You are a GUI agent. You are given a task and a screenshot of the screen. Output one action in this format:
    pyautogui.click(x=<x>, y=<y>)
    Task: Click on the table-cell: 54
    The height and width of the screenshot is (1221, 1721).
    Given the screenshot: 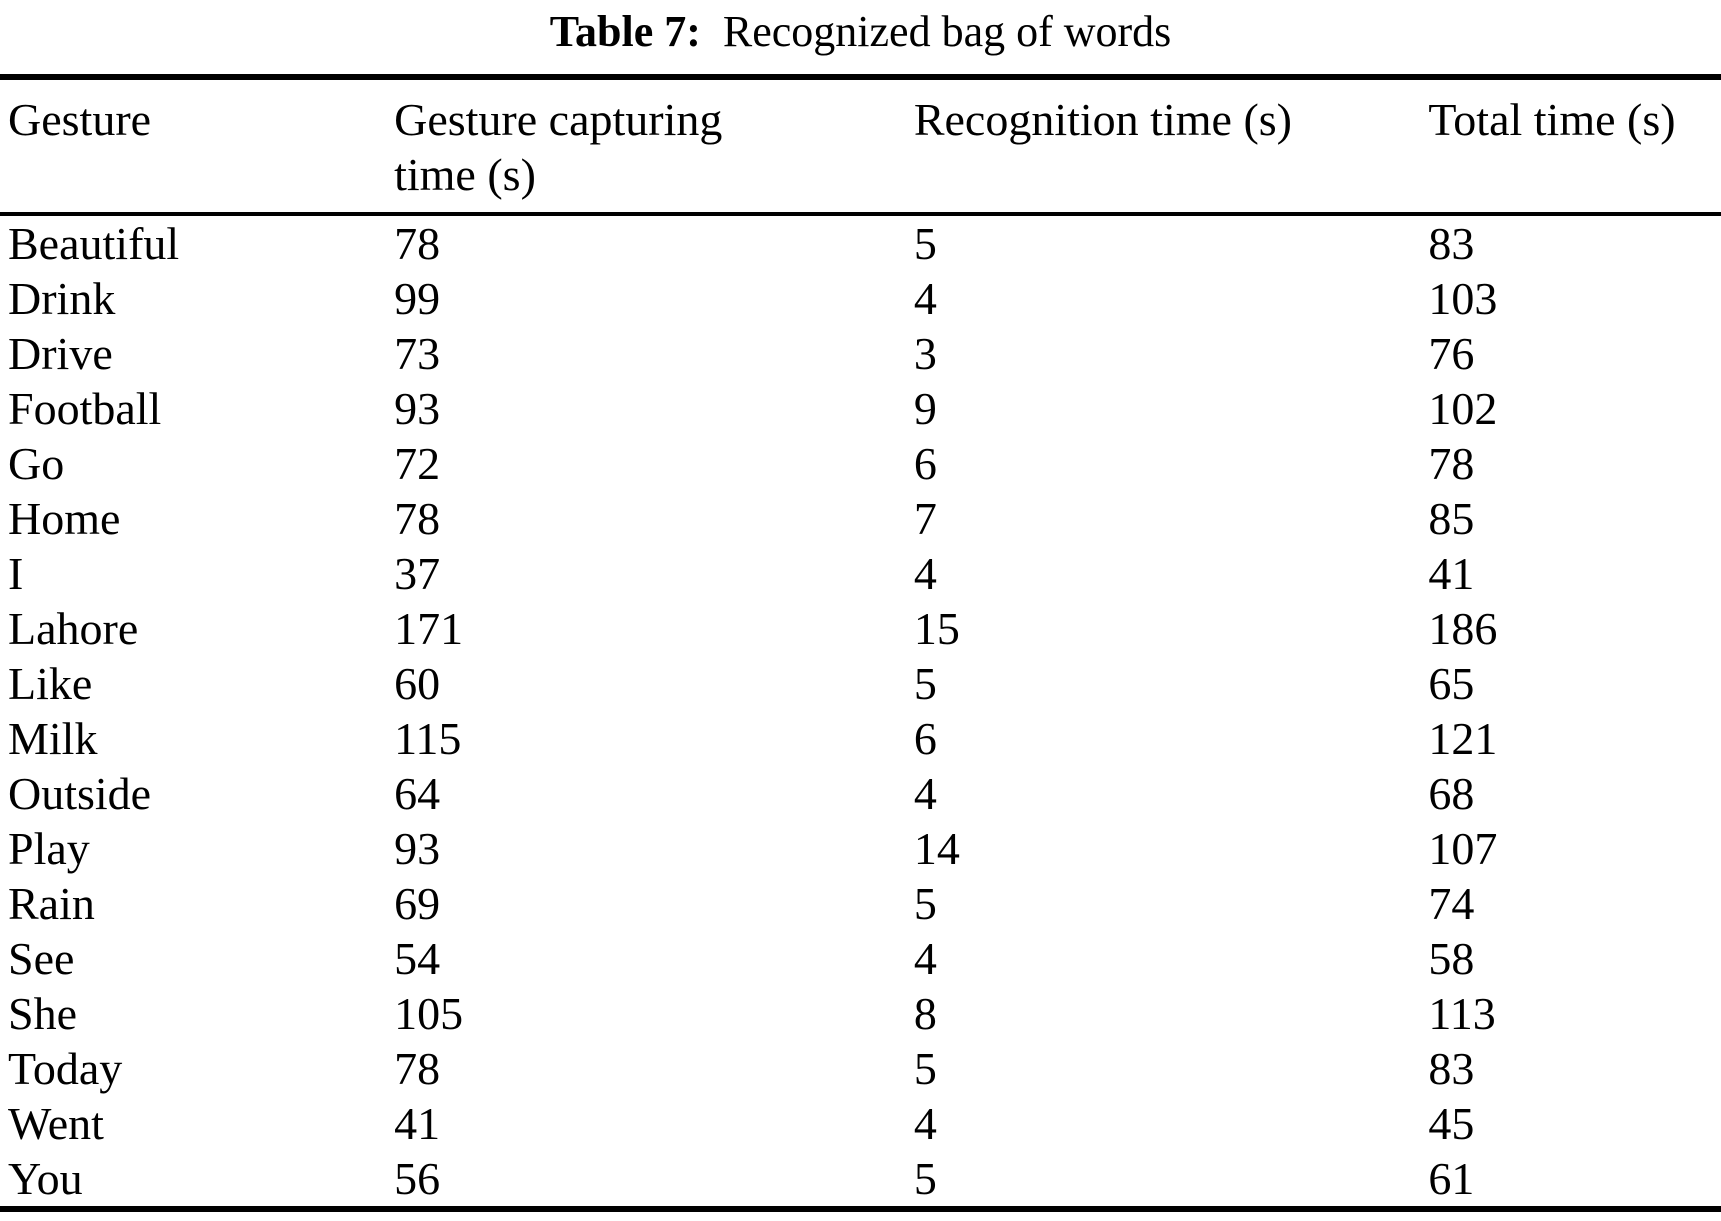 What is the action you would take?
    pyautogui.click(x=417, y=958)
    